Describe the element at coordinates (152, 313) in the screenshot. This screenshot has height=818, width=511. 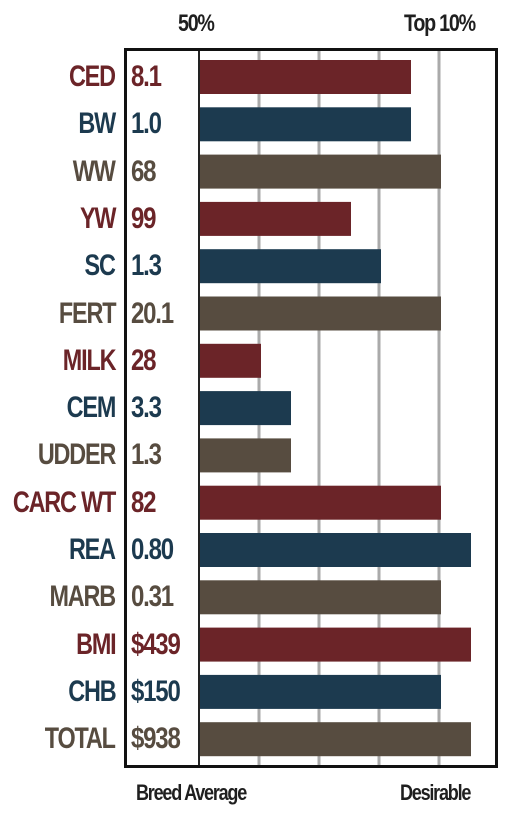
I see `value-label: 20.1` at that location.